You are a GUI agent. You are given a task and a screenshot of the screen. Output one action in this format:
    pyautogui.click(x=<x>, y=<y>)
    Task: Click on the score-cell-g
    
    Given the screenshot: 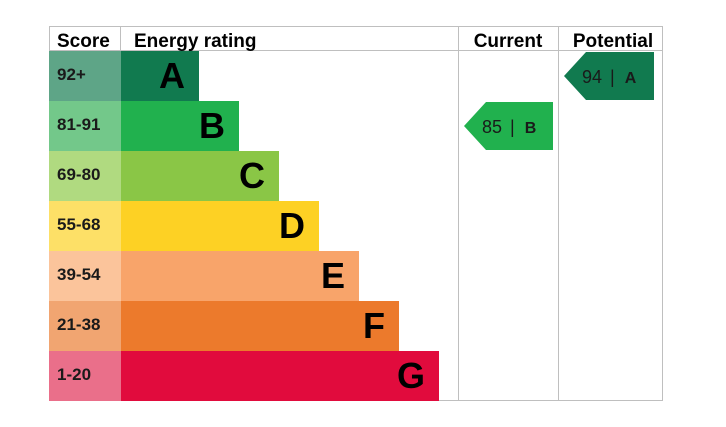 What is the action you would take?
    pyautogui.click(x=85, y=376)
    